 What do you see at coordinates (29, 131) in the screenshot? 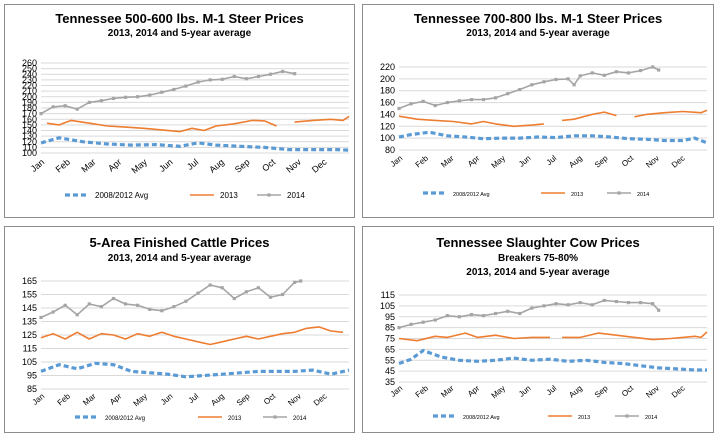
I see `y-tick-label: 140` at bounding box center [29, 131].